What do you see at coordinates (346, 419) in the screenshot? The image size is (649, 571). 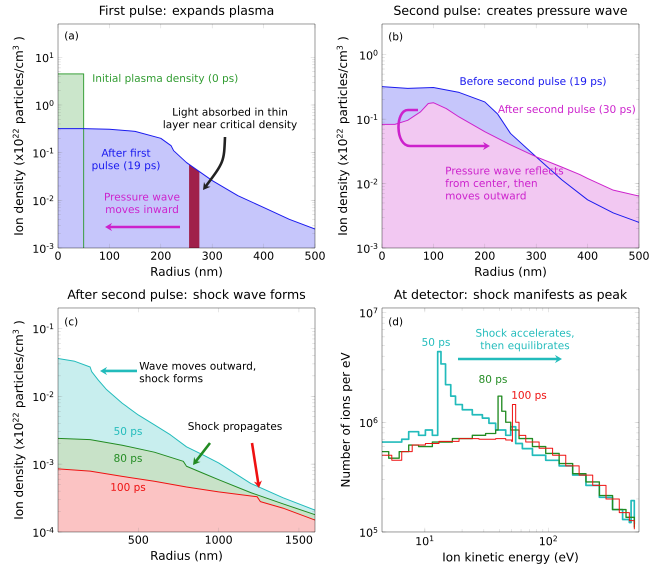 I see `y-axis-title: Number of ions per eV` at bounding box center [346, 419].